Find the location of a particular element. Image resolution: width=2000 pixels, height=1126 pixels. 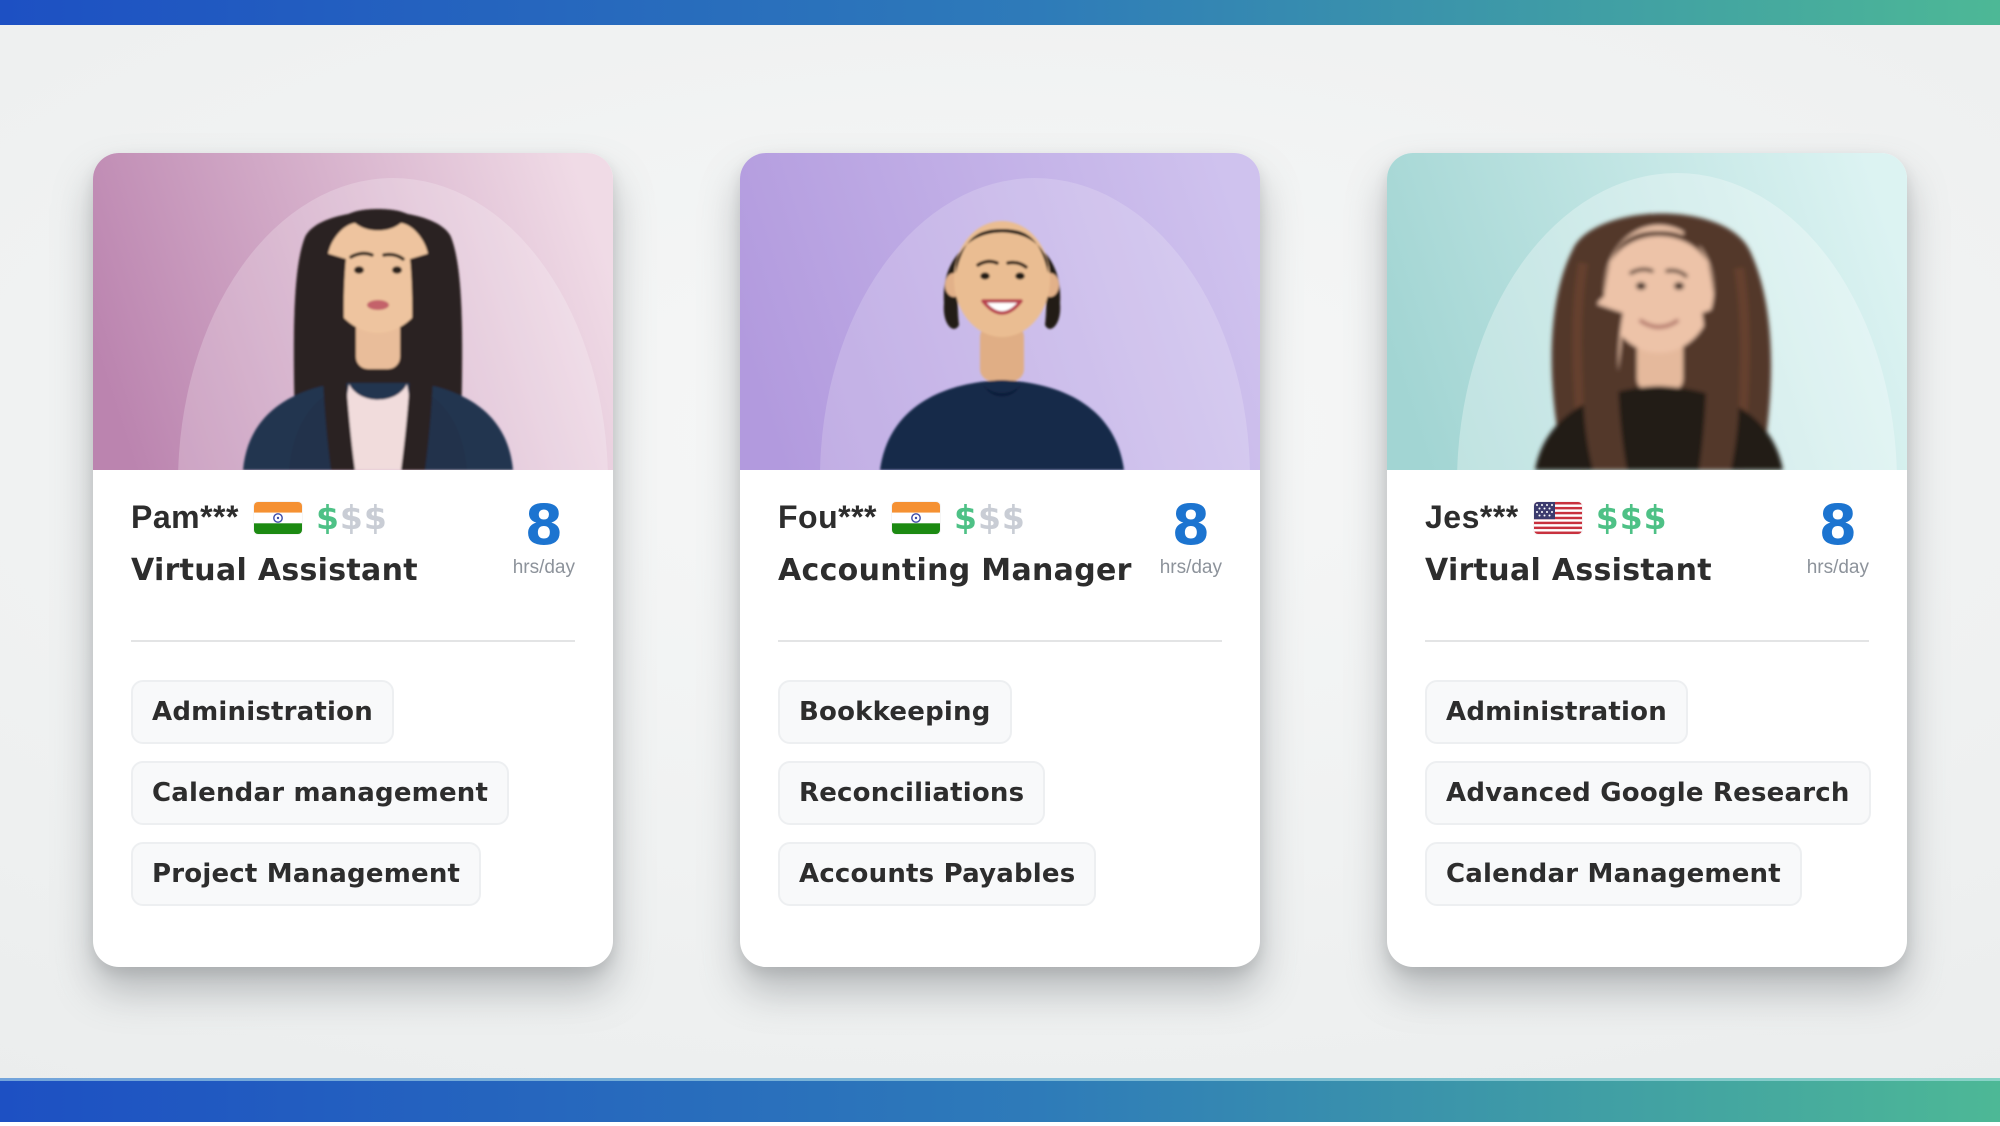

person-name: Fou*** is located at coordinates (827, 517).